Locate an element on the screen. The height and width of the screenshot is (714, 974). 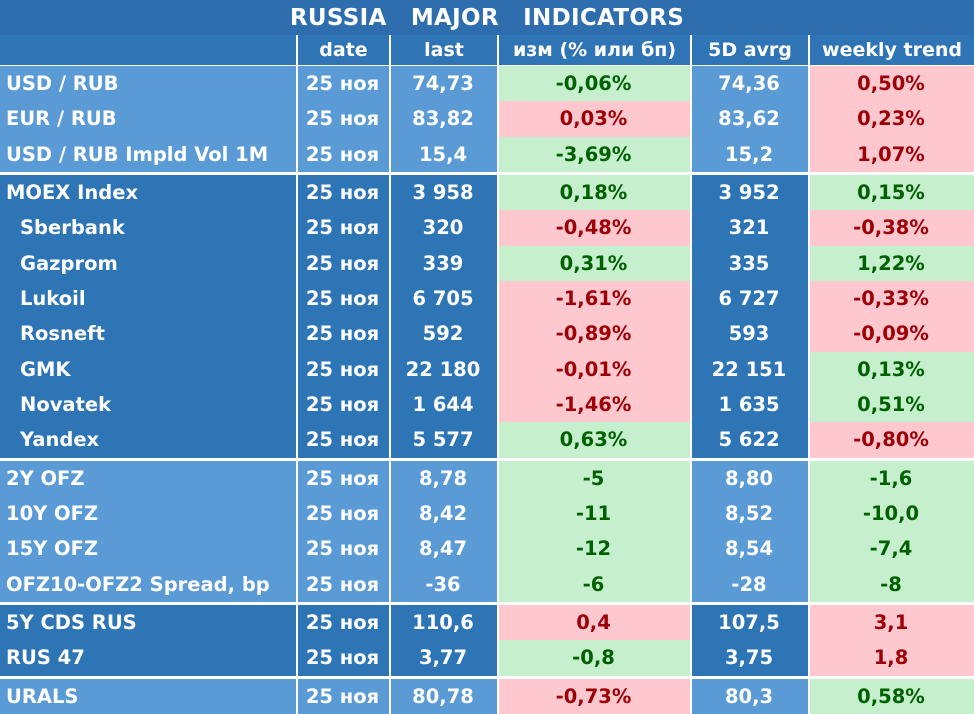
change-cell: -1,46% is located at coordinates (593, 404).